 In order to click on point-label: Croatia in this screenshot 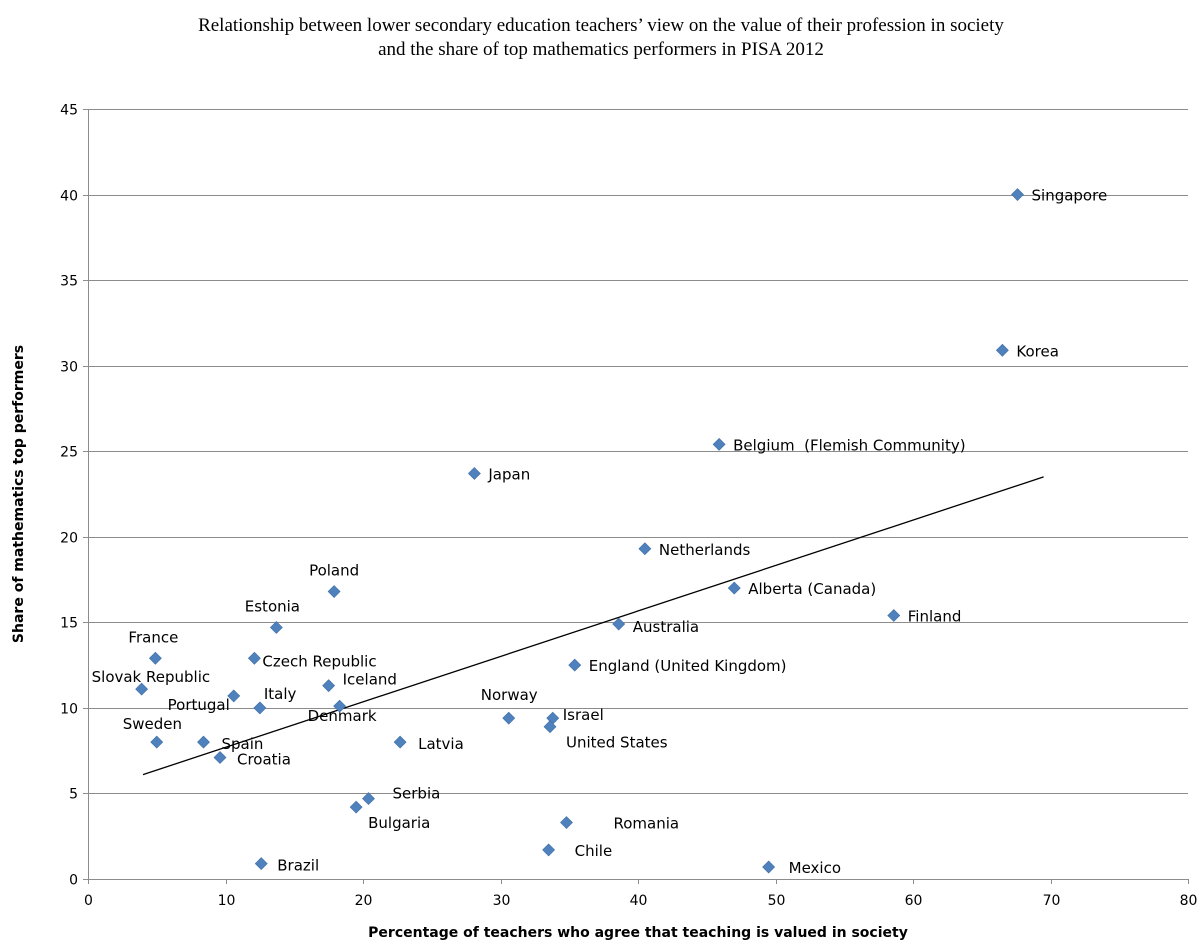, I will do `click(264, 760)`.